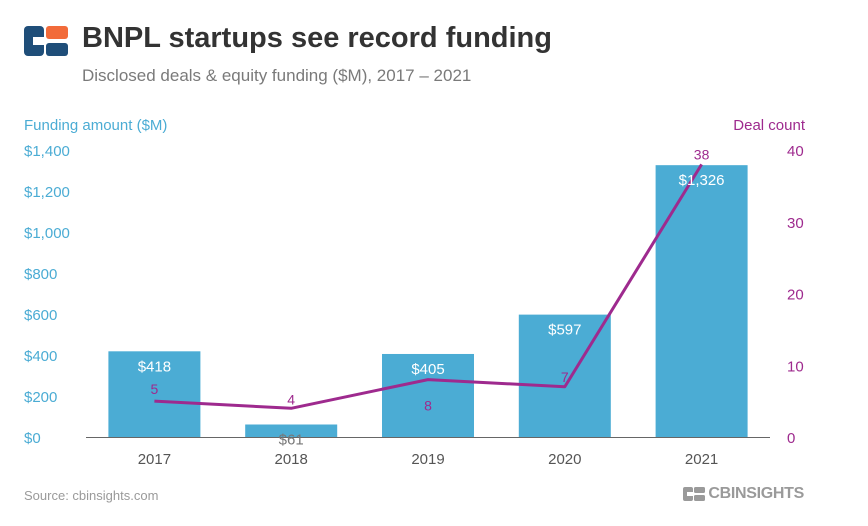 This screenshot has width=868, height=526. Describe the element at coordinates (701, 459) in the screenshot. I see `x-tick-label: 2021` at that location.